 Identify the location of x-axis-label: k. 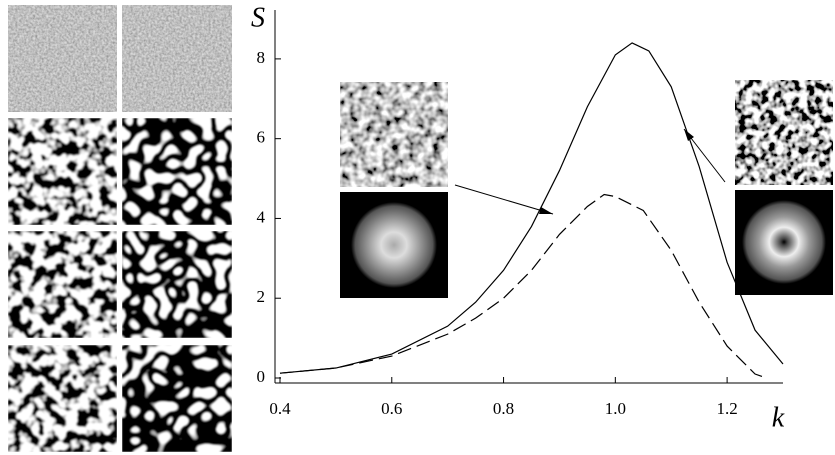
(778, 417).